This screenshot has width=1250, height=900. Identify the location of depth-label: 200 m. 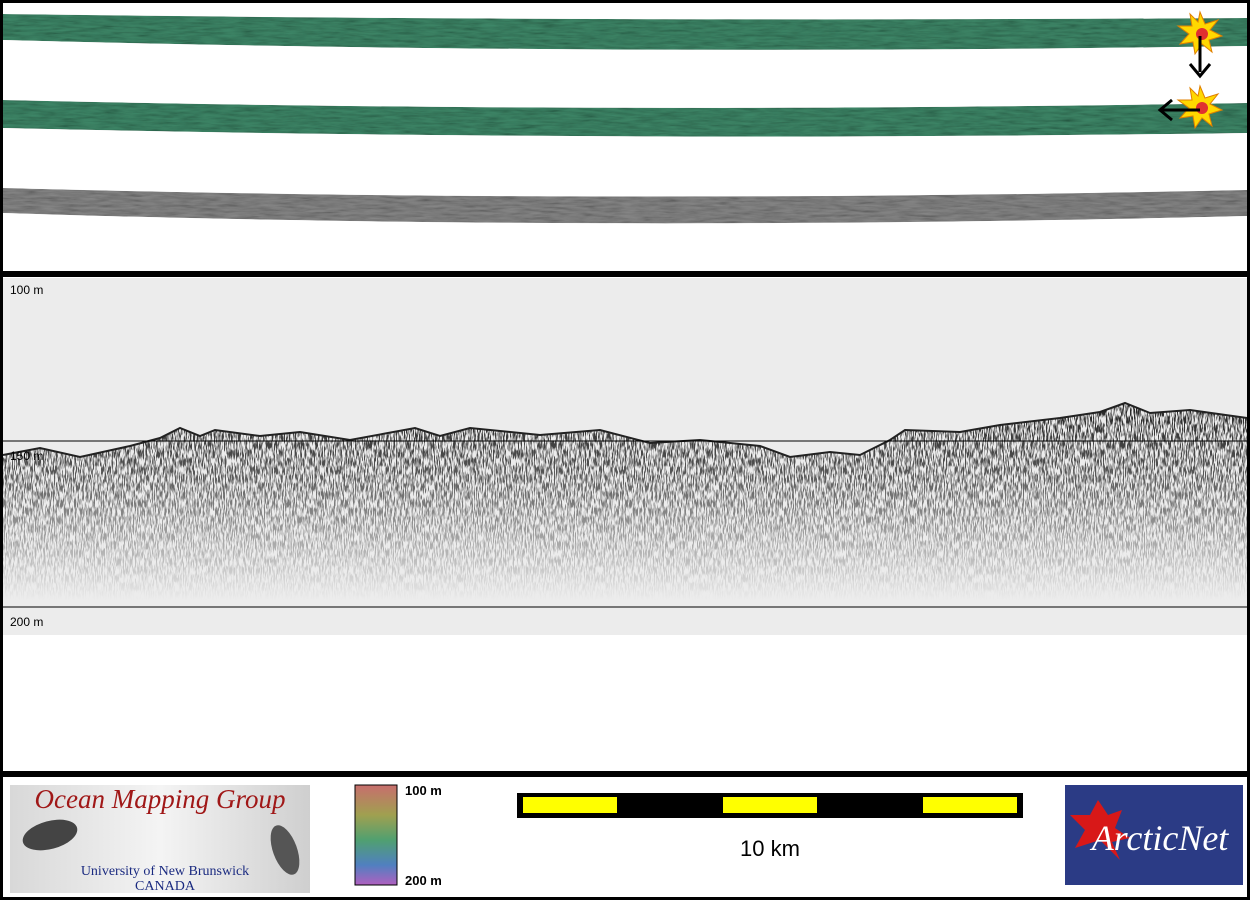
(26, 622).